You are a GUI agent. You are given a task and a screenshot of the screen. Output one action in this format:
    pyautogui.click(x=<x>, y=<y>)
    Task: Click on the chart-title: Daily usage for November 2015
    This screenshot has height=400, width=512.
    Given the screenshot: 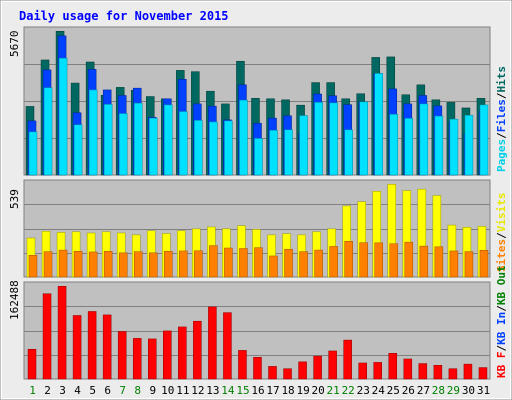 What is the action you would take?
    pyautogui.click(x=124, y=16)
    